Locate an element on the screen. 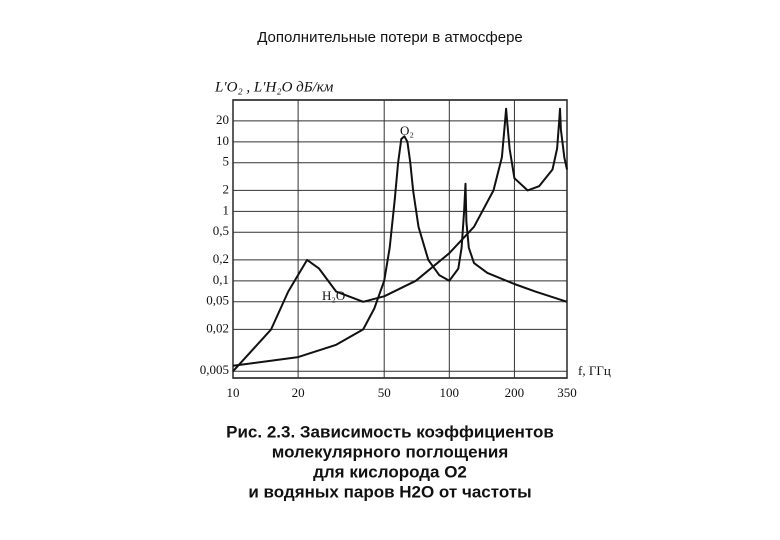 The image size is (780, 540). chart-title: Дополнительные потери в атмосфере is located at coordinates (390, 37).